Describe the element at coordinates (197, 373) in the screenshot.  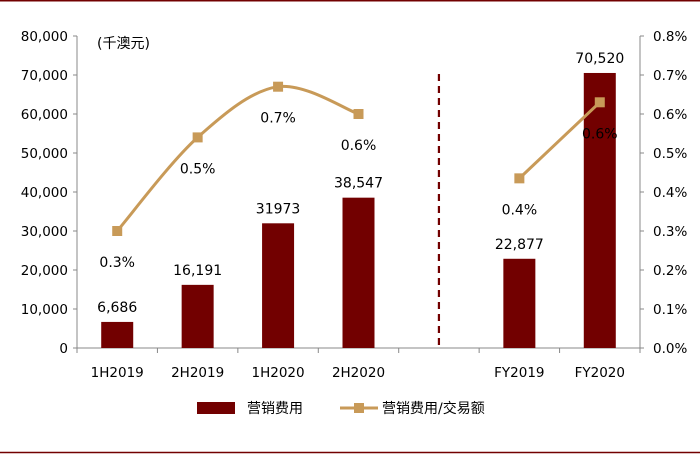
I see `x-tick-label: 2H2019` at that location.